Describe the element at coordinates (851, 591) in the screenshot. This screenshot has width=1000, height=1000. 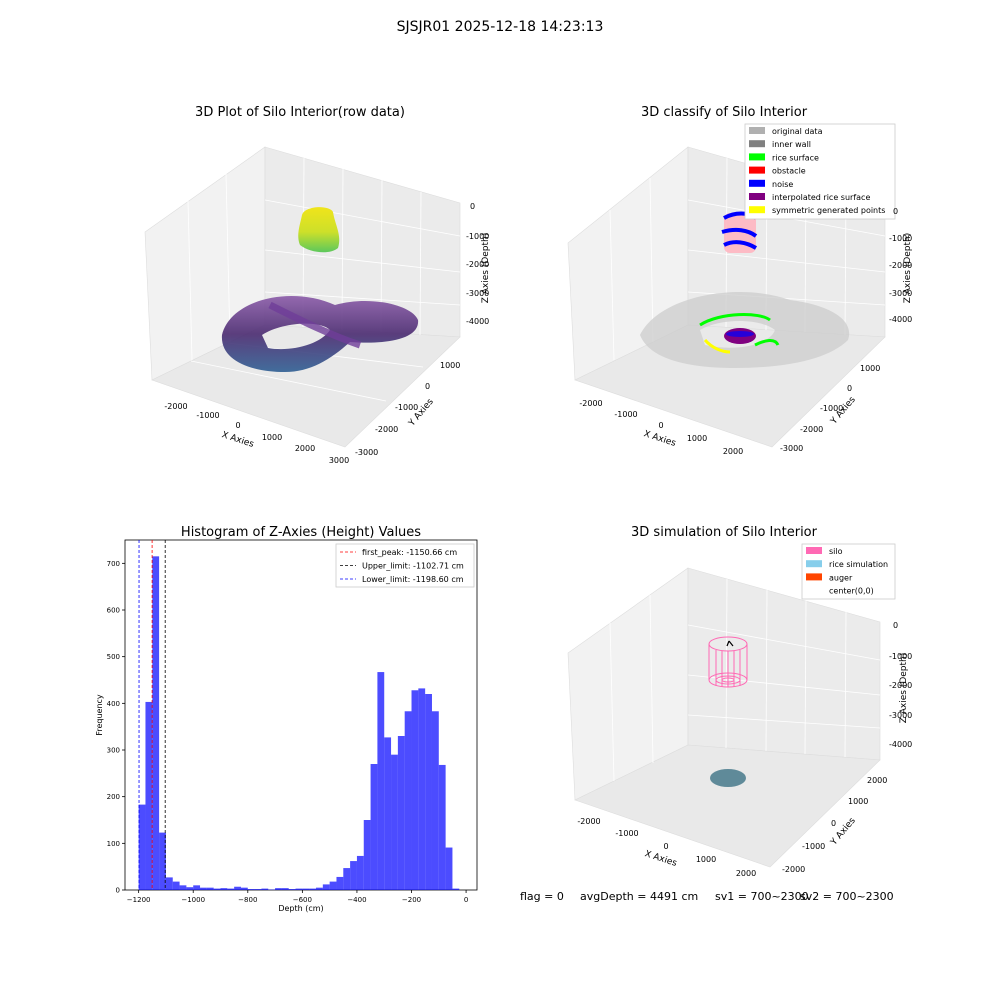
I see `simulation-legend-label: center(0,0)` at that location.